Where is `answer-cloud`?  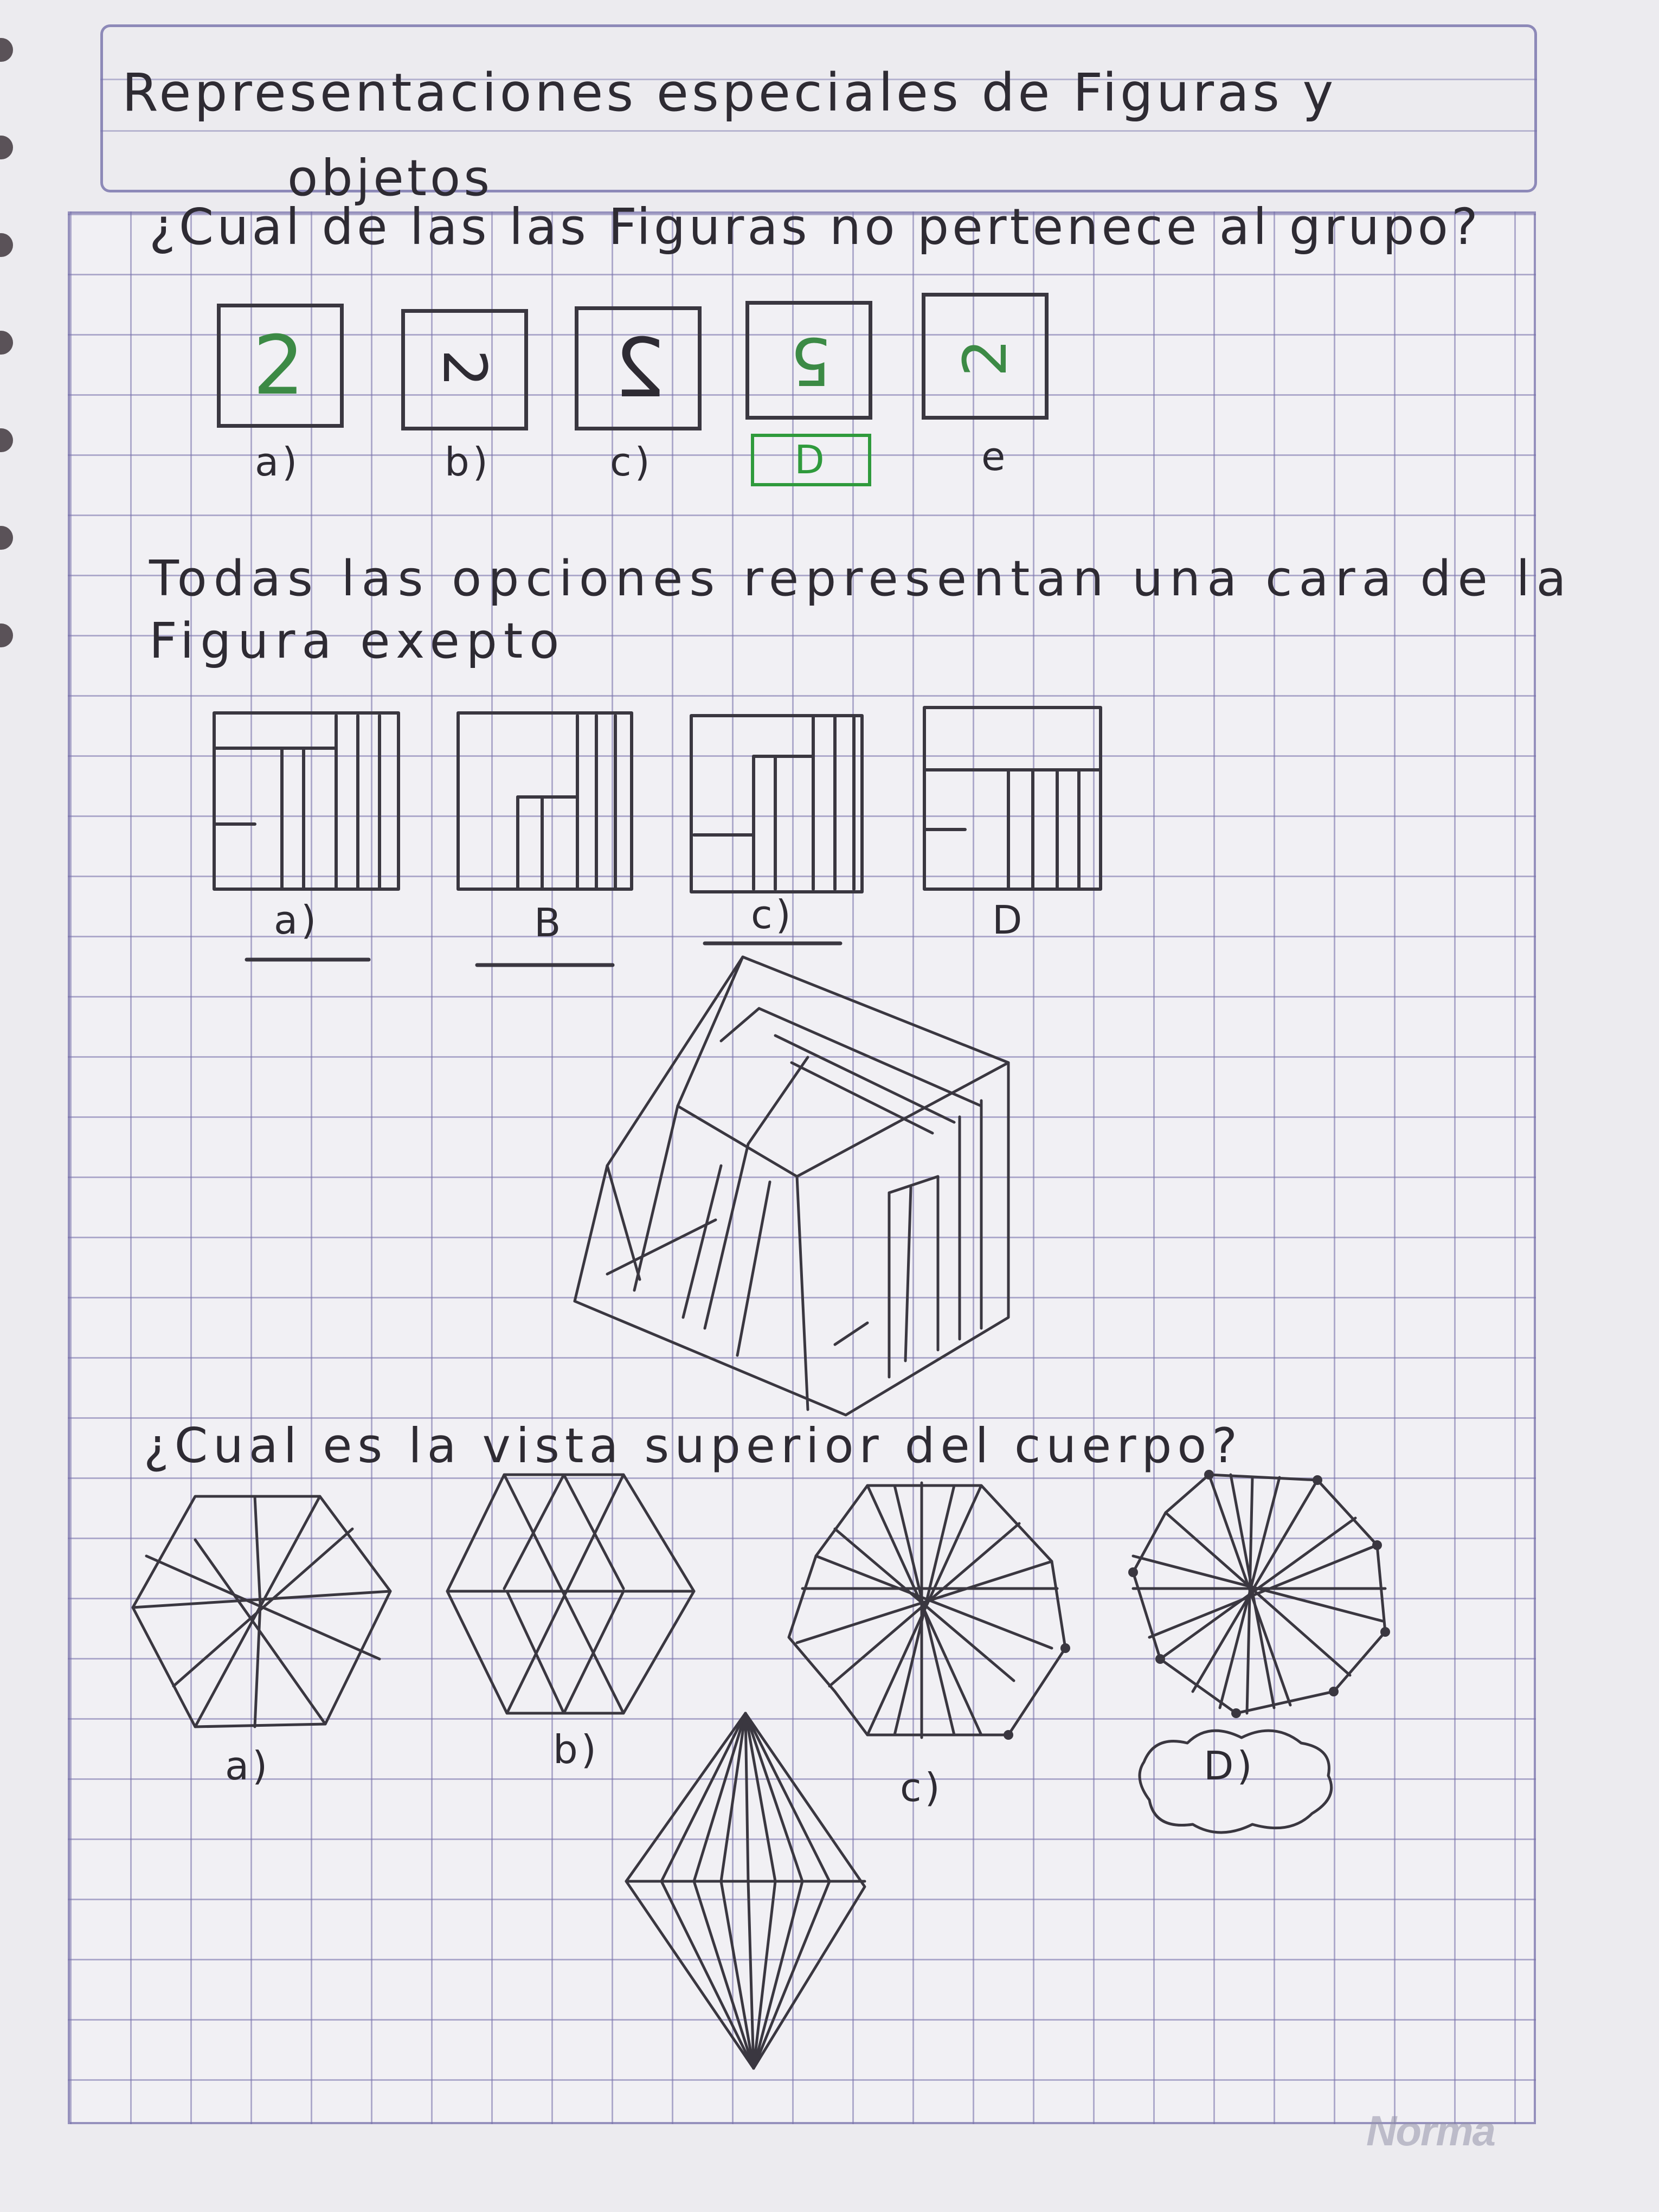
answer-cloud is located at coordinates (1235, 1781).